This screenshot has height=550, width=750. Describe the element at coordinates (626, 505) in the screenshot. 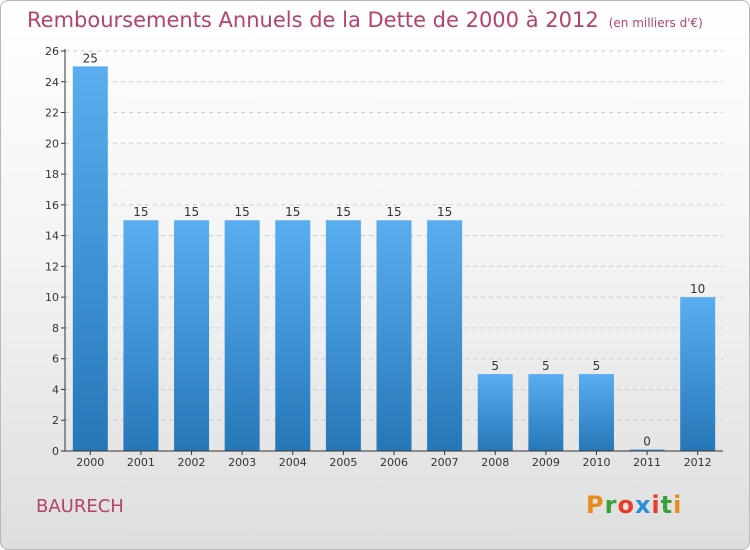

I see `logo-letter: o` at that location.